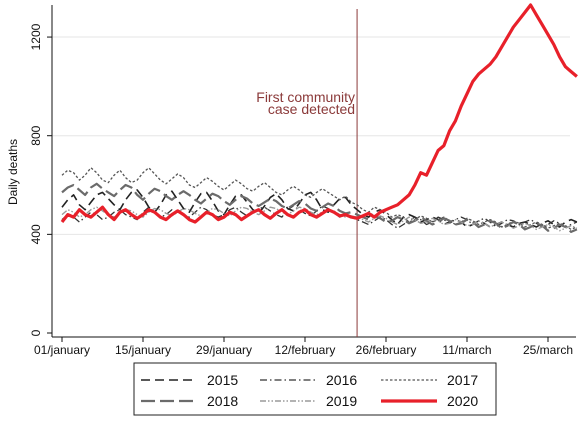 This screenshot has width=585, height=425. I want to click on series-line-2016, so click(319, 217).